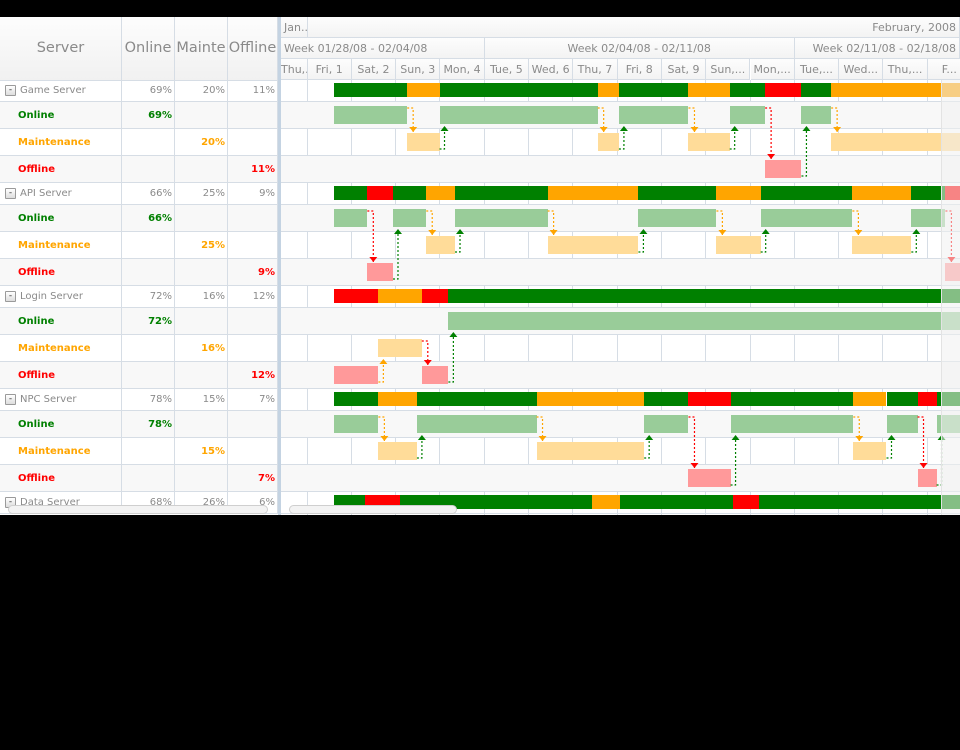 Image resolution: width=960 pixels, height=750 pixels. Describe the element at coordinates (374, 69) in the screenshot. I see `day-header: Sat, 2` at that location.